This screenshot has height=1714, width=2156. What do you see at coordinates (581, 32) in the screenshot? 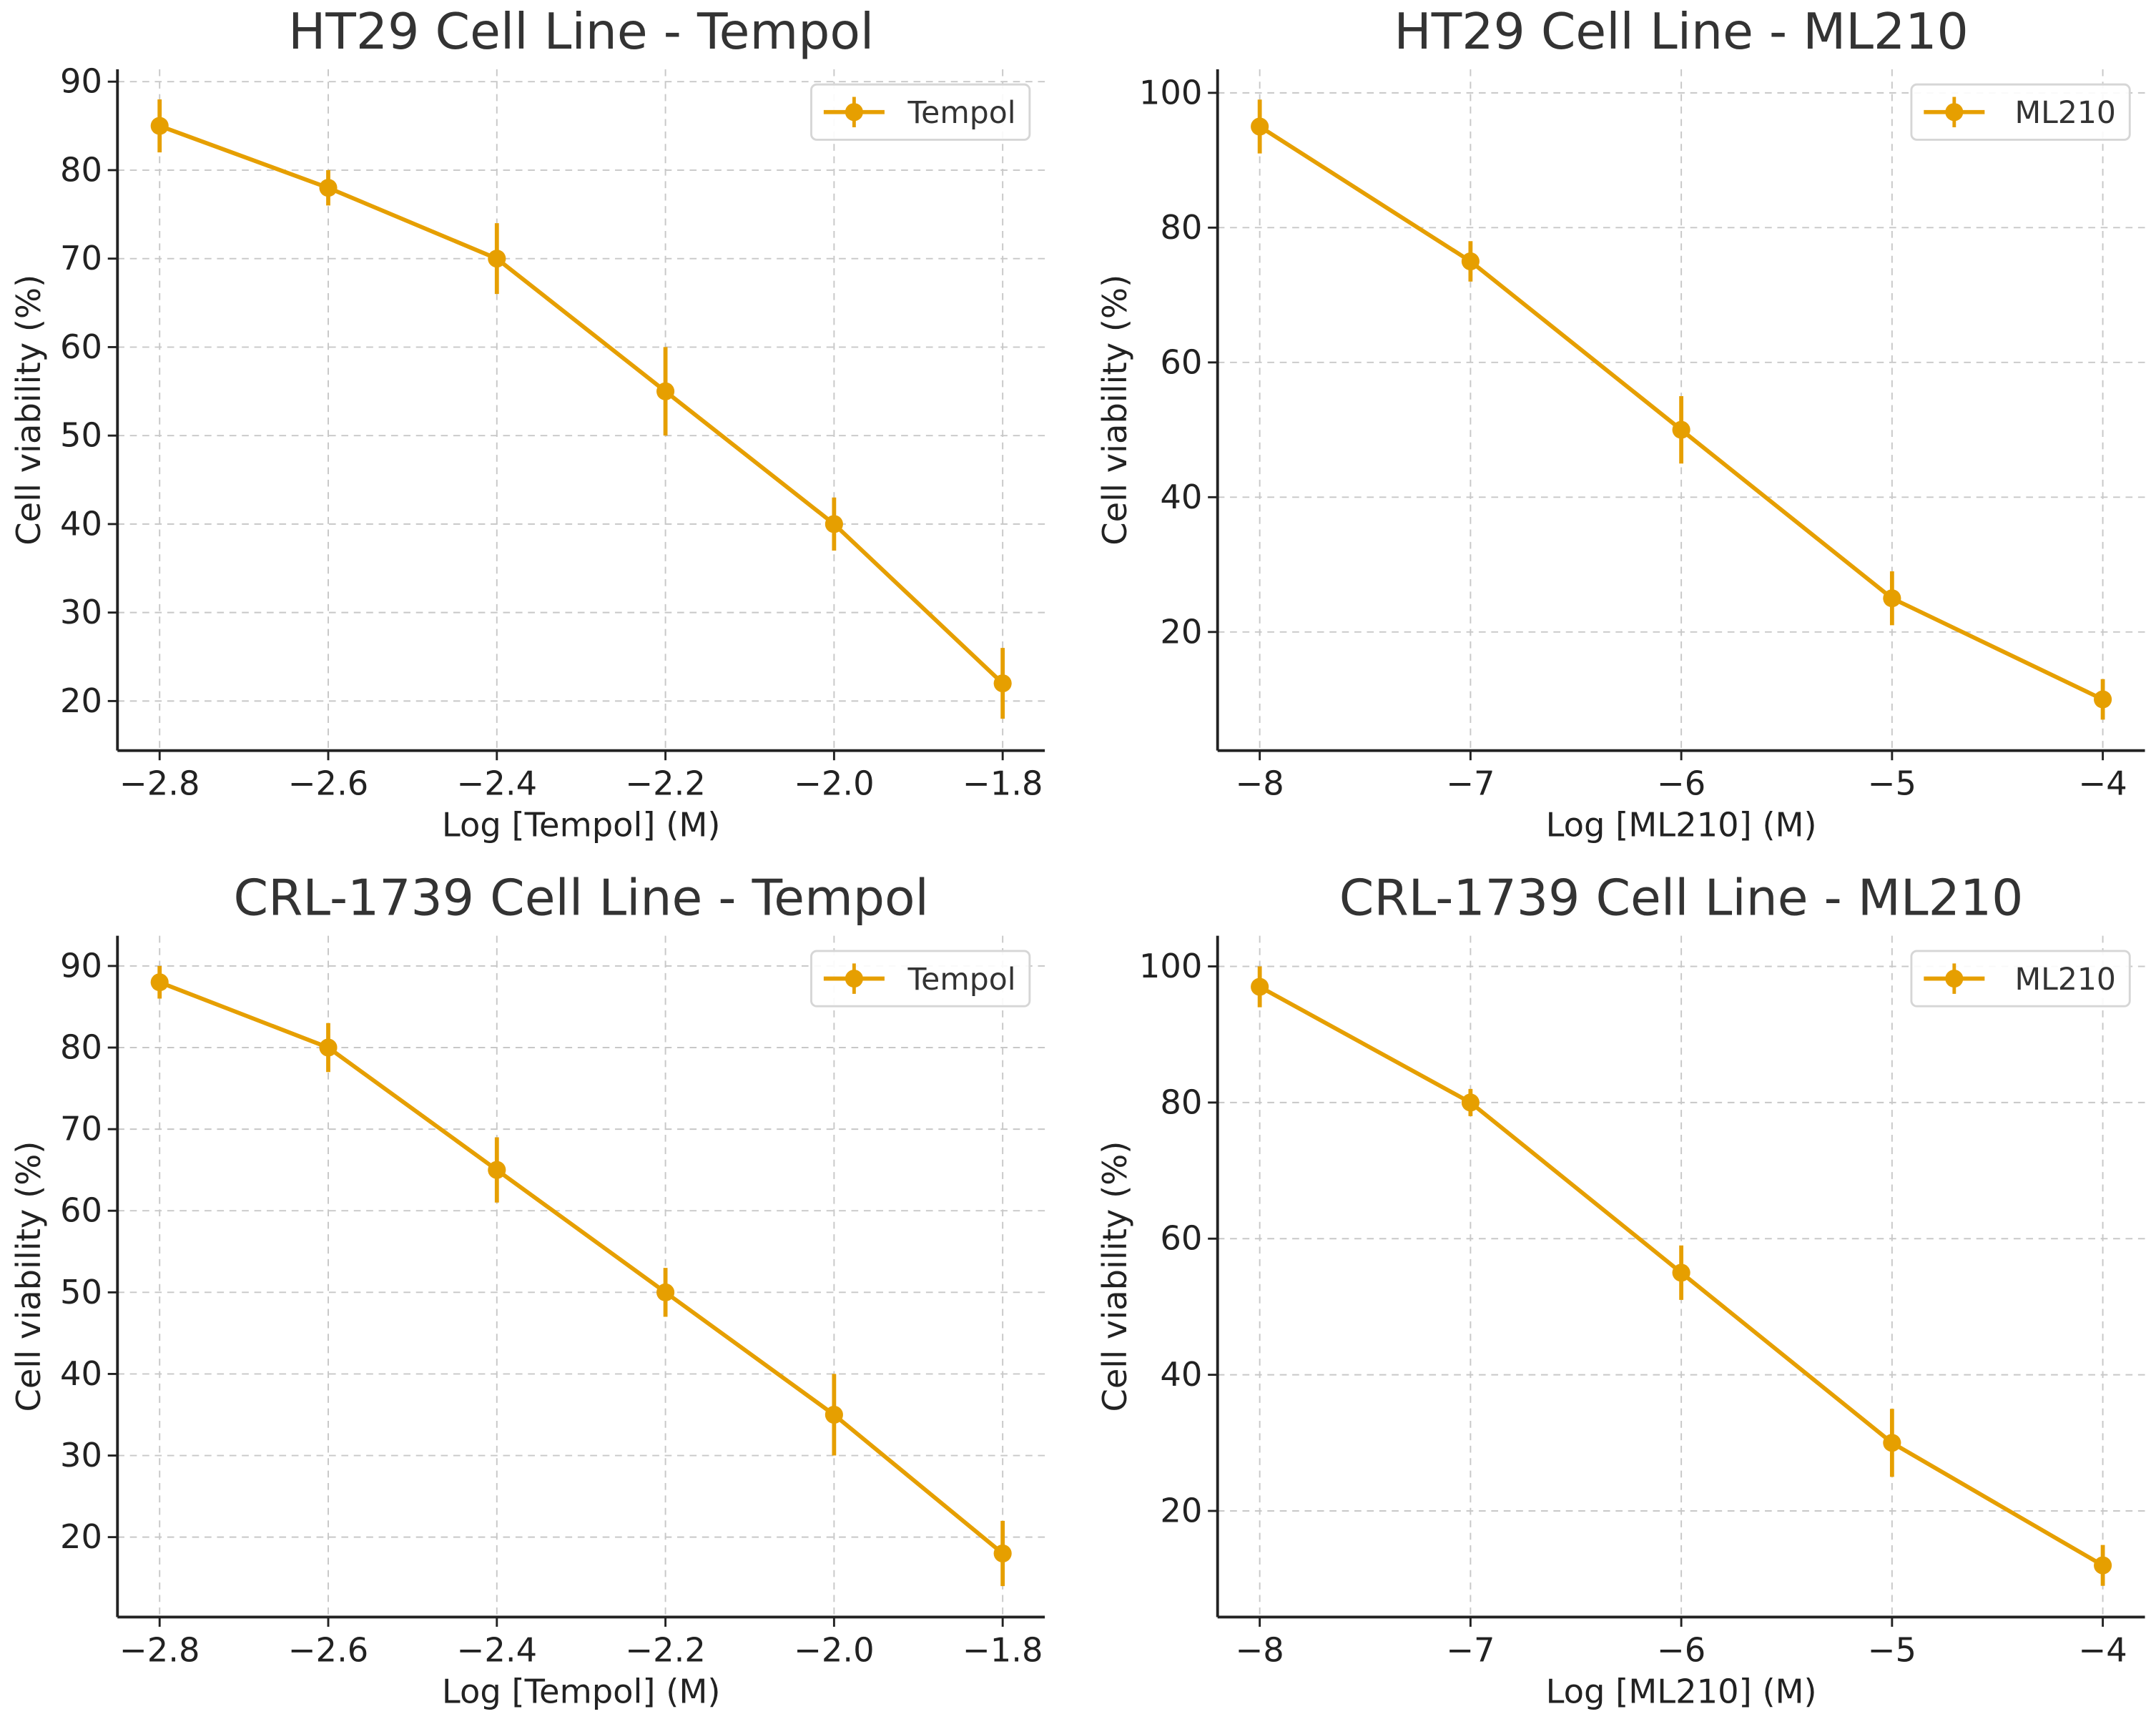
I see `chart-title: HT29 Cell Line - Tempol` at bounding box center [581, 32].